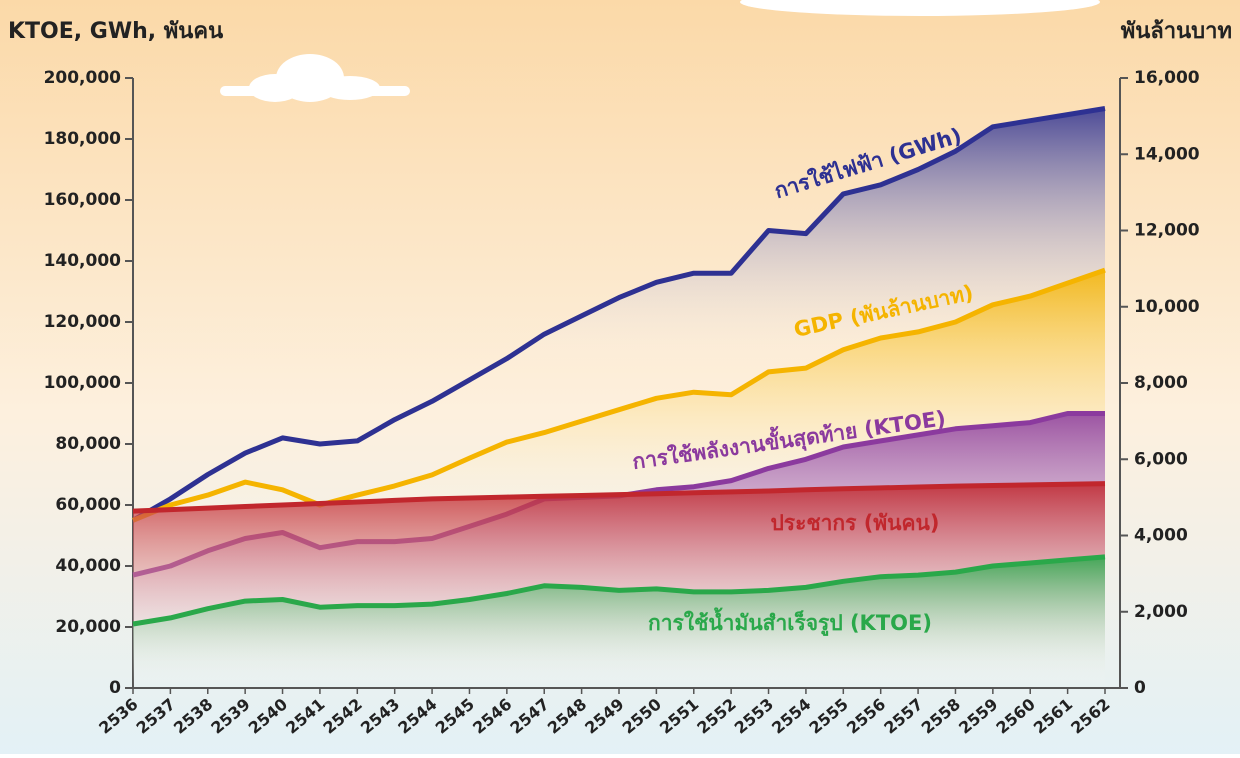  Describe the element at coordinates (115, 688) in the screenshot. I see `y-tick-label: 0` at that location.